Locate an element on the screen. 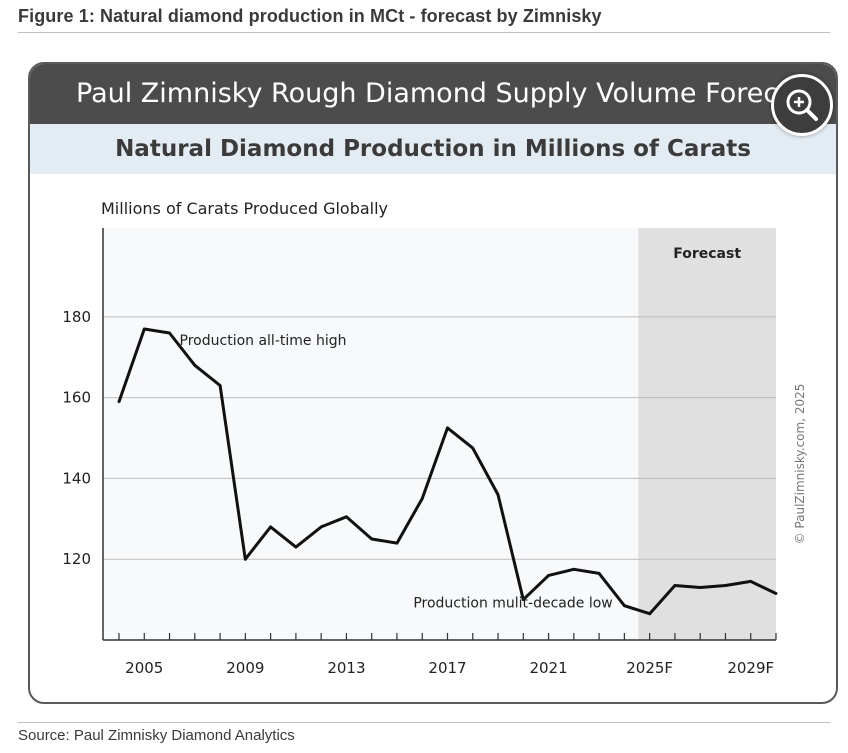  data-point-2015 is located at coordinates (397, 543).